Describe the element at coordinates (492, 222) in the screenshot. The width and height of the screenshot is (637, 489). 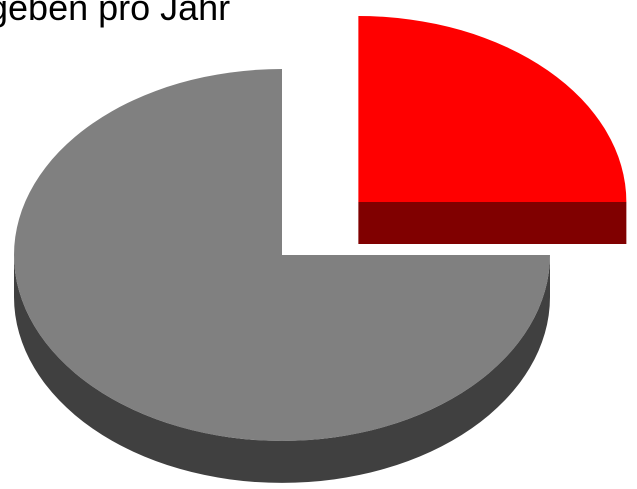
I see `pie-slice-red-cut-face` at that location.